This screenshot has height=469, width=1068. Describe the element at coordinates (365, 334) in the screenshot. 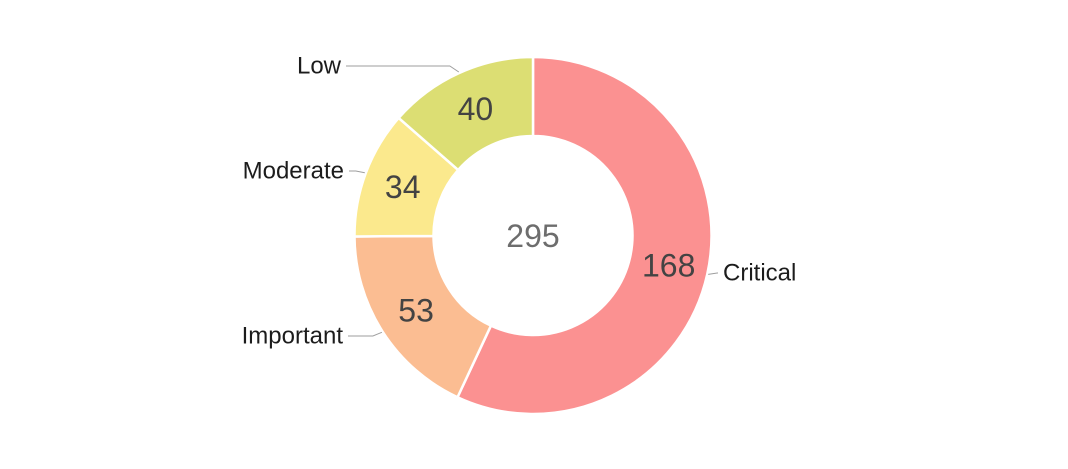

I see `leader-line-important` at that location.